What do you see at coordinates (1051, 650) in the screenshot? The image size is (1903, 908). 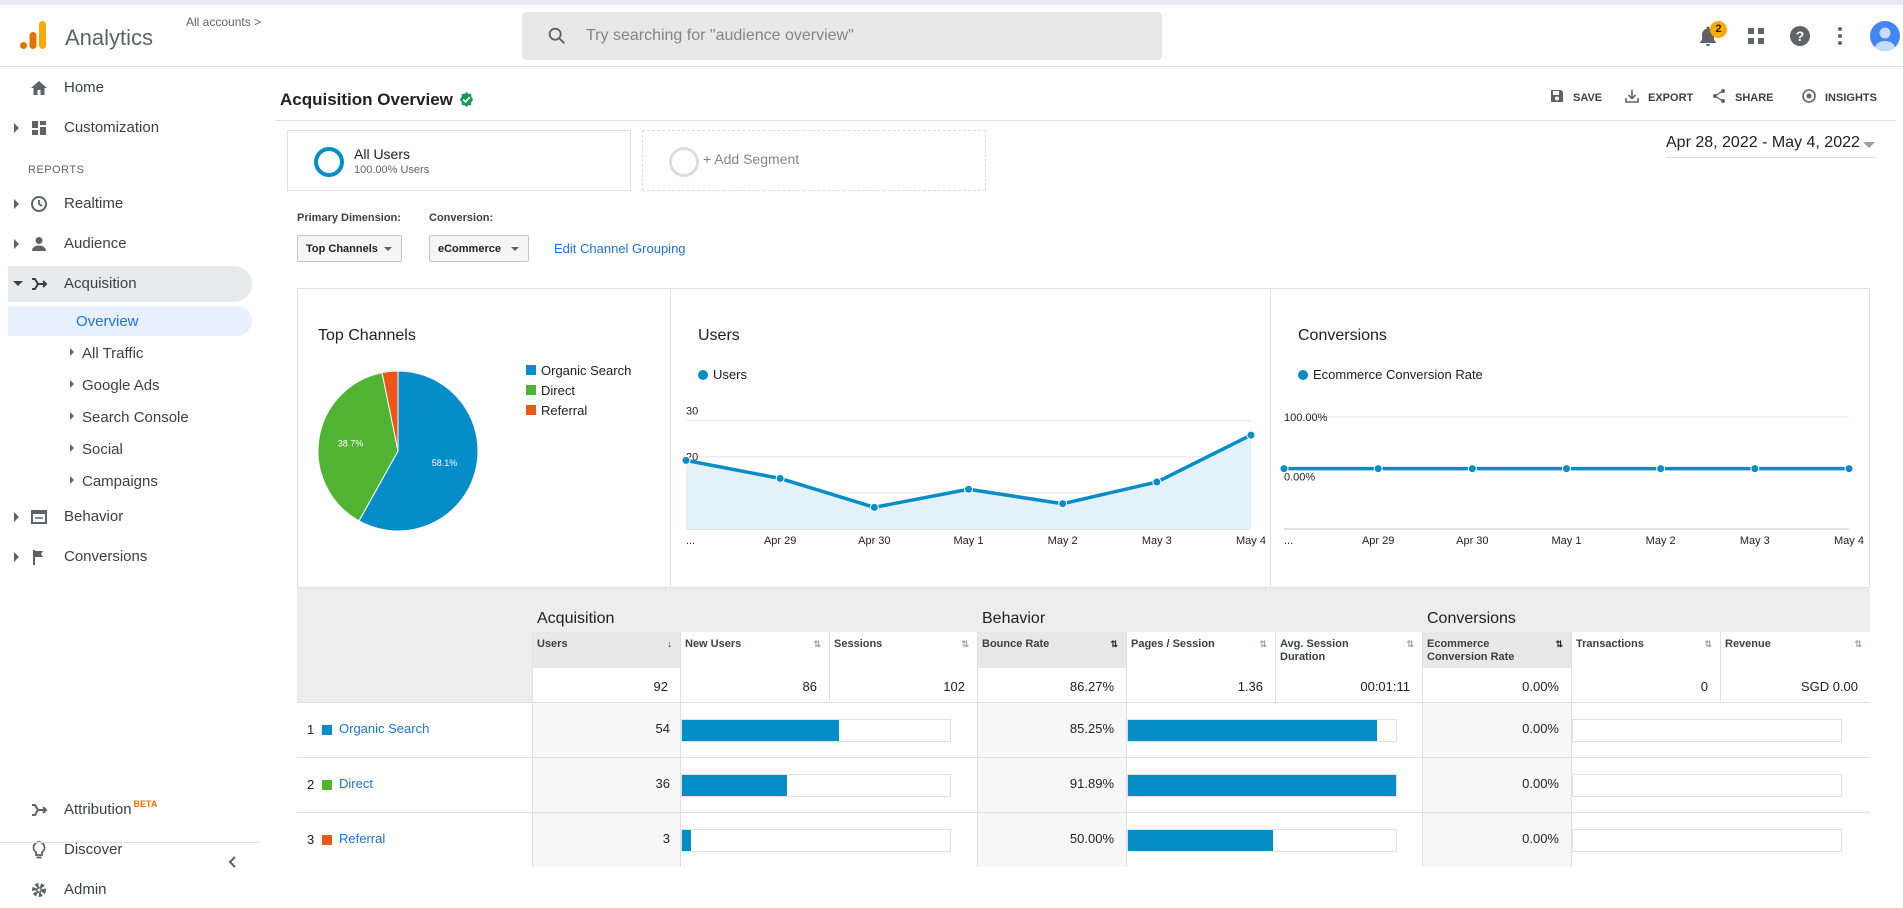 I see `col-bounce-rate: Bounce Rate ⇅` at bounding box center [1051, 650].